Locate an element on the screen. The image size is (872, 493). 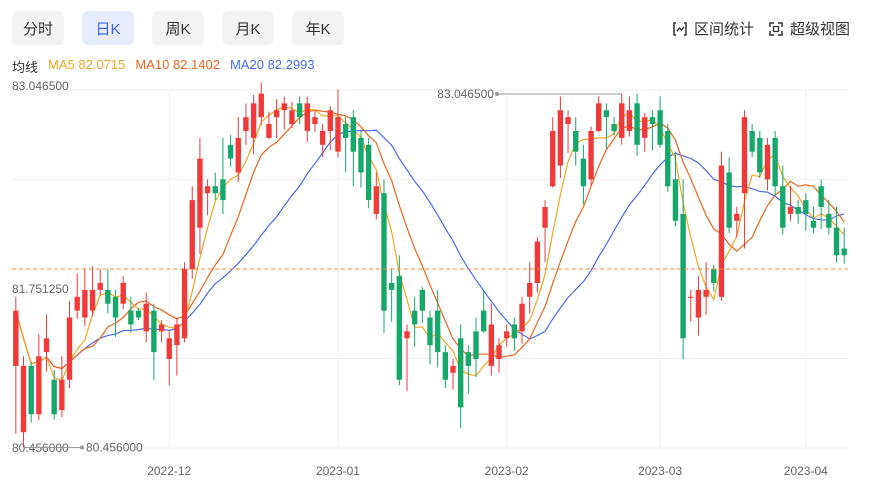
ma10-legend-name: MA10 is located at coordinates (152, 64).